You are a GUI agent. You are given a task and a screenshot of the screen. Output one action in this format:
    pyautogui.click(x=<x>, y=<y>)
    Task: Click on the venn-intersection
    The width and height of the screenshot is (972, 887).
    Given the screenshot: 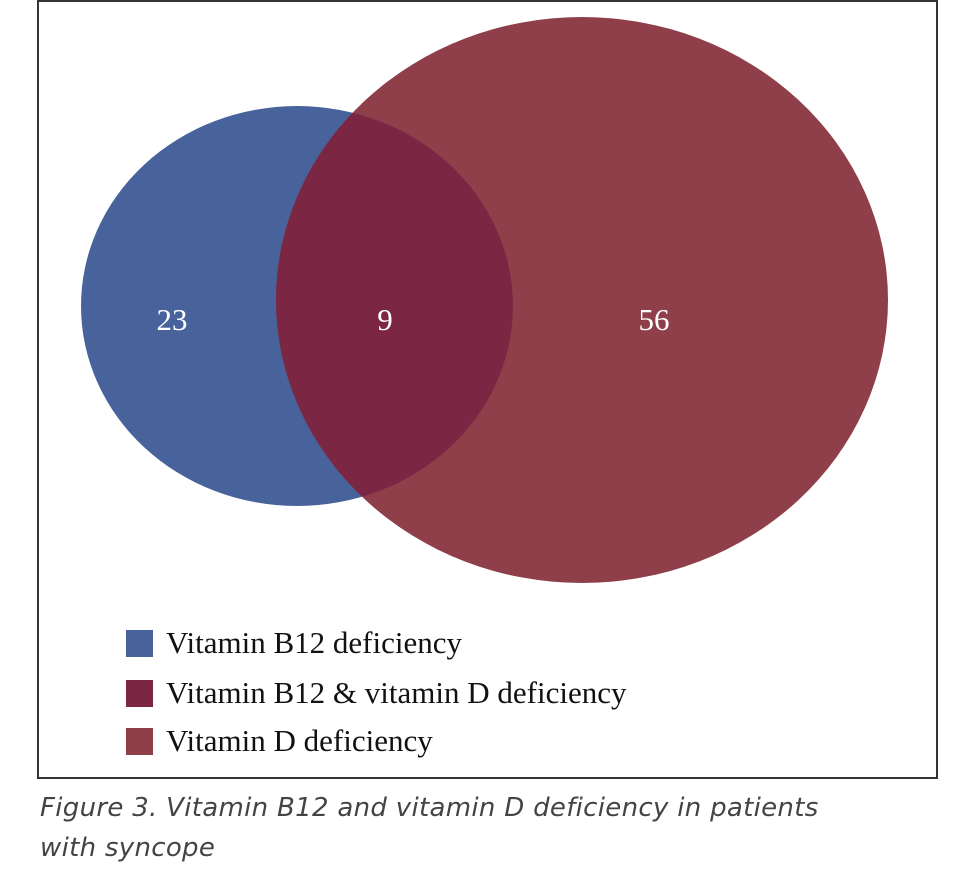 What is the action you would take?
    pyautogui.click(x=394, y=306)
    